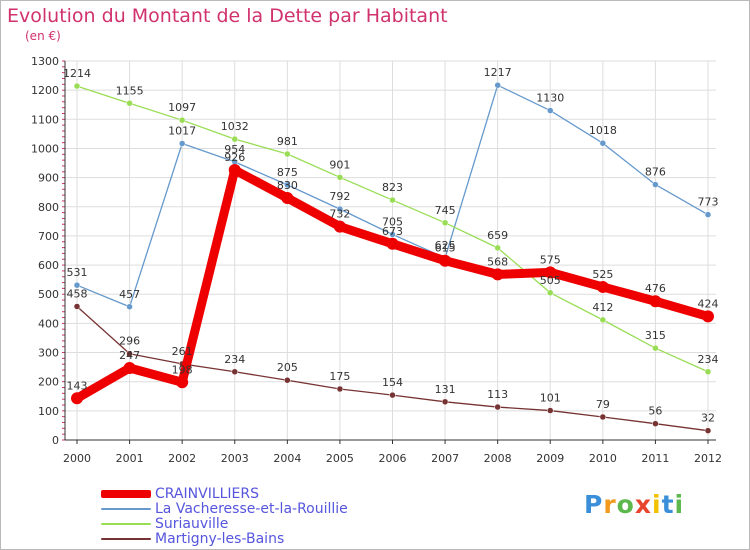 Image resolution: width=750 pixels, height=550 pixels. What do you see at coordinates (655, 335) in the screenshot?
I see `data-label: 315` at bounding box center [655, 335].